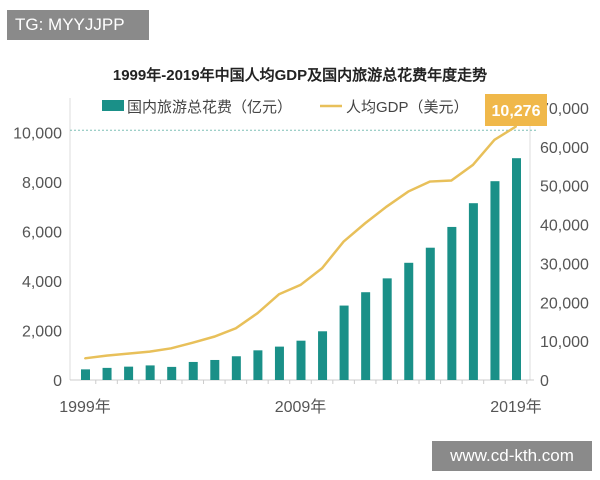  What do you see at coordinates (42, 332) in the screenshot?
I see `left-tick-label: 2,000` at bounding box center [42, 332].